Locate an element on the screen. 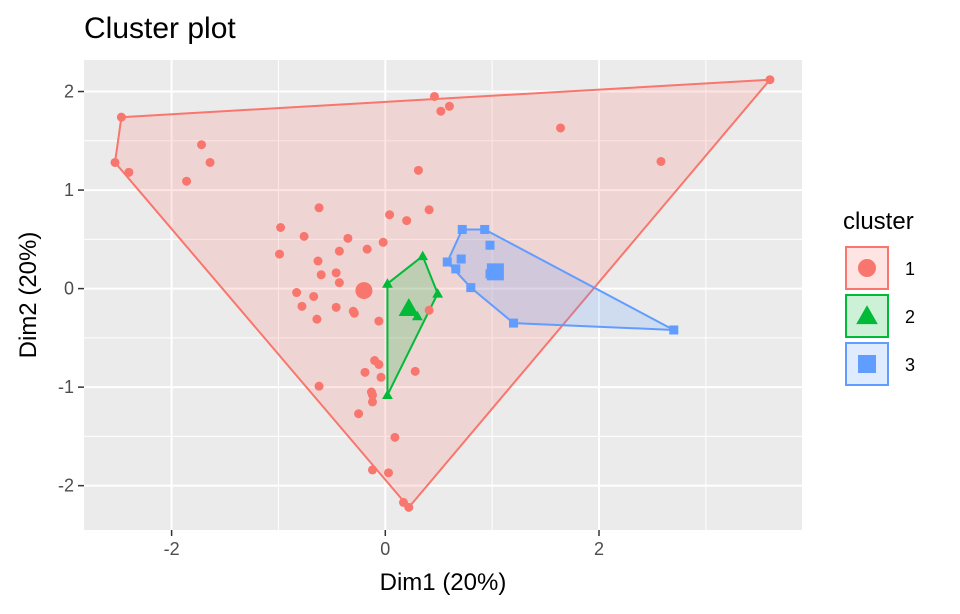 Image resolution: width=960 pixels, height=614 pixels. x-axis-title: Dim1 (20%) is located at coordinates (443, 582).